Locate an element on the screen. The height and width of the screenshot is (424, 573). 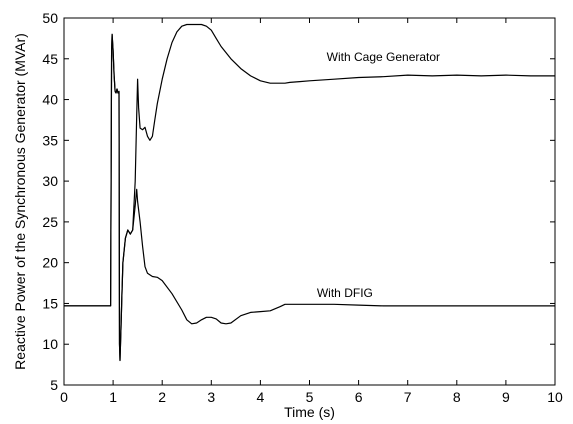
y-tick-label: 45 is located at coordinates (50, 59).